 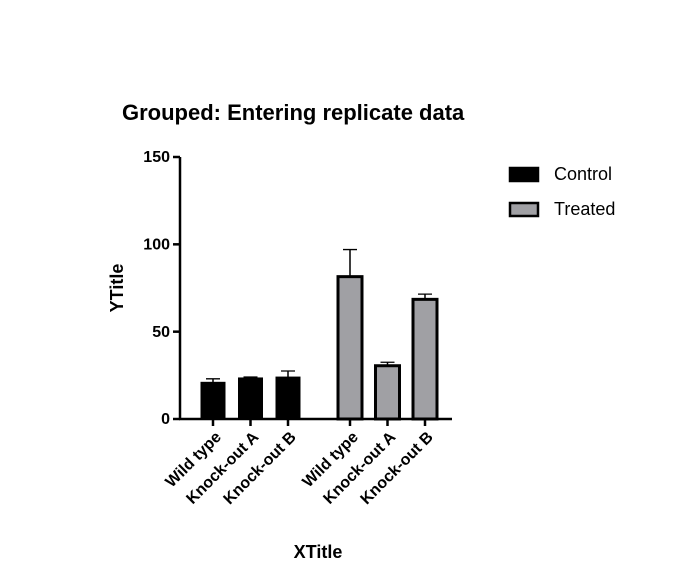 What do you see at coordinates (318, 552) in the screenshot?
I see `x-axis-title: XTitle` at bounding box center [318, 552].